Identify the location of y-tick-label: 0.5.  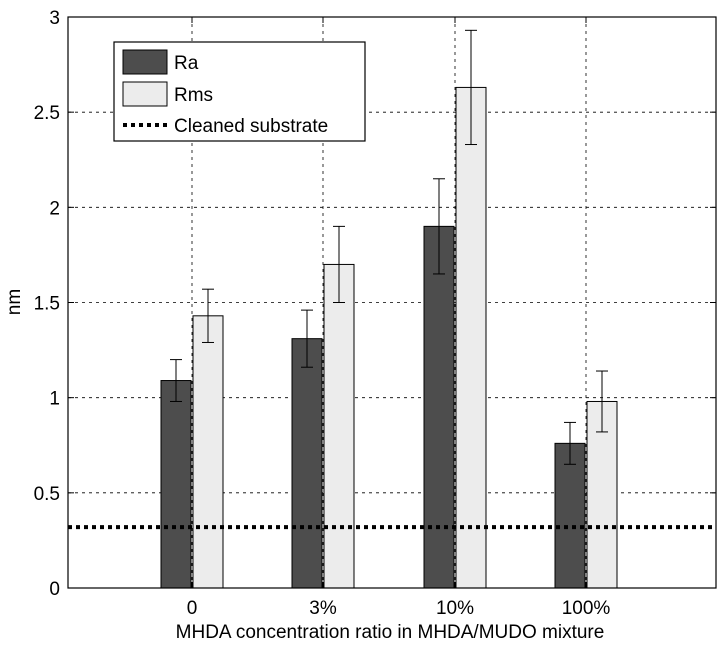
(47, 494).